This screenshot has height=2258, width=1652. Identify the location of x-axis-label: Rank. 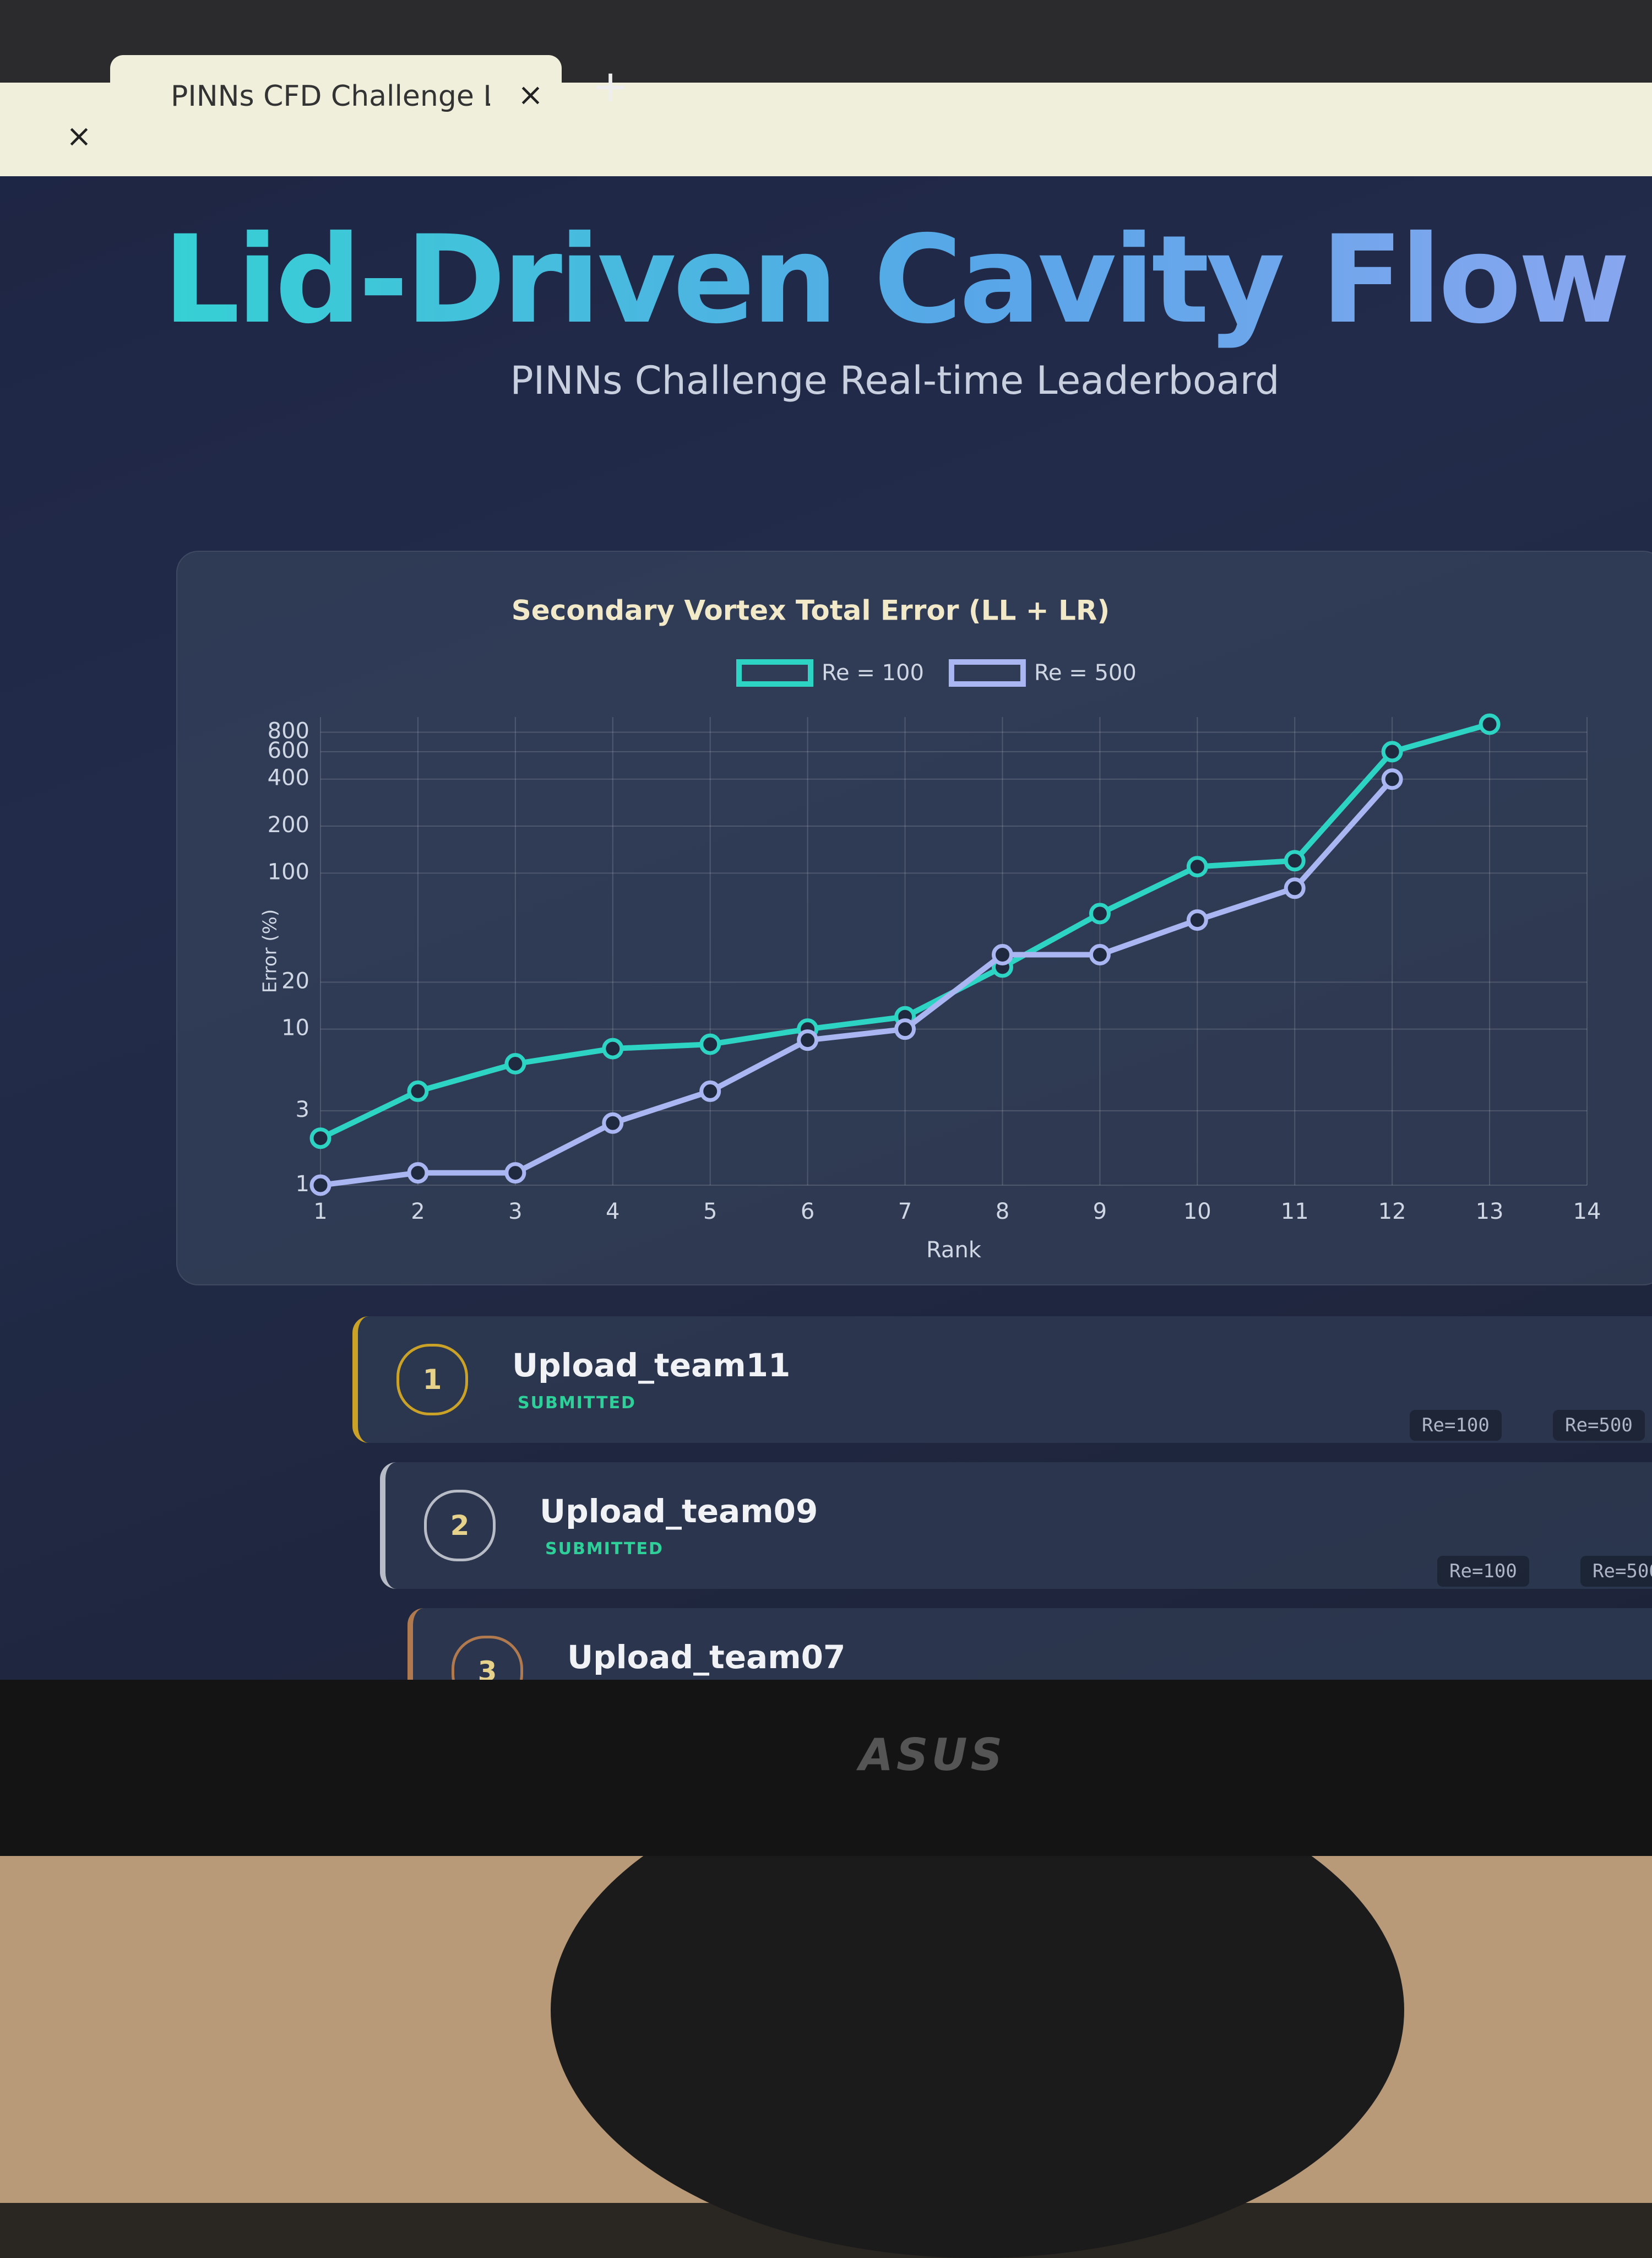
(954, 1250).